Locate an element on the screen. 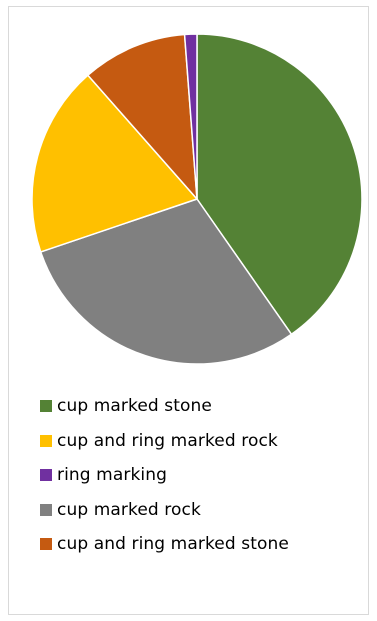  legend-item: cup and ring marked stone is located at coordinates (205, 544).